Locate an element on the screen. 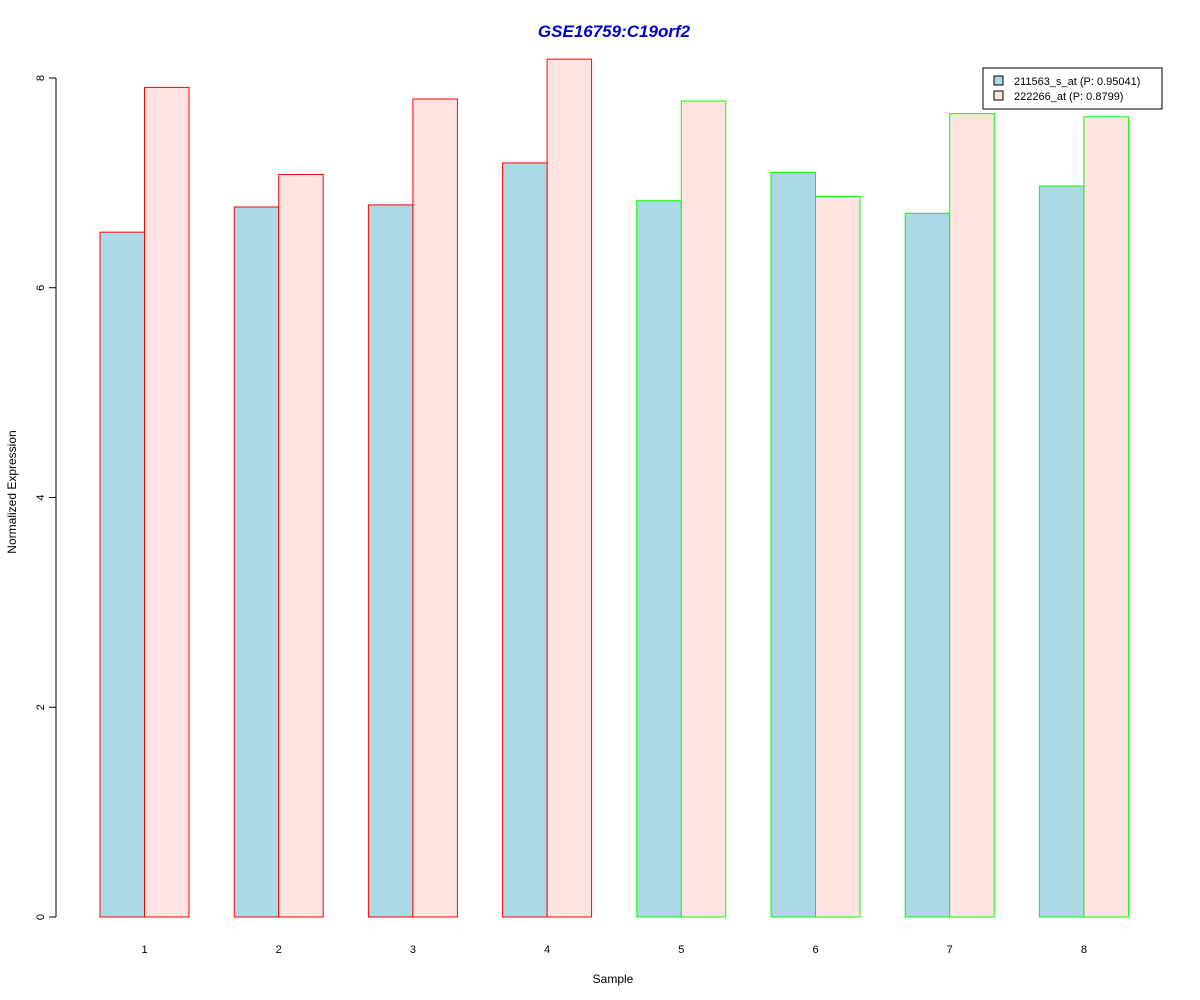 This screenshot has height=1000, width=1200. x-tick-label: 2 is located at coordinates (279, 950).